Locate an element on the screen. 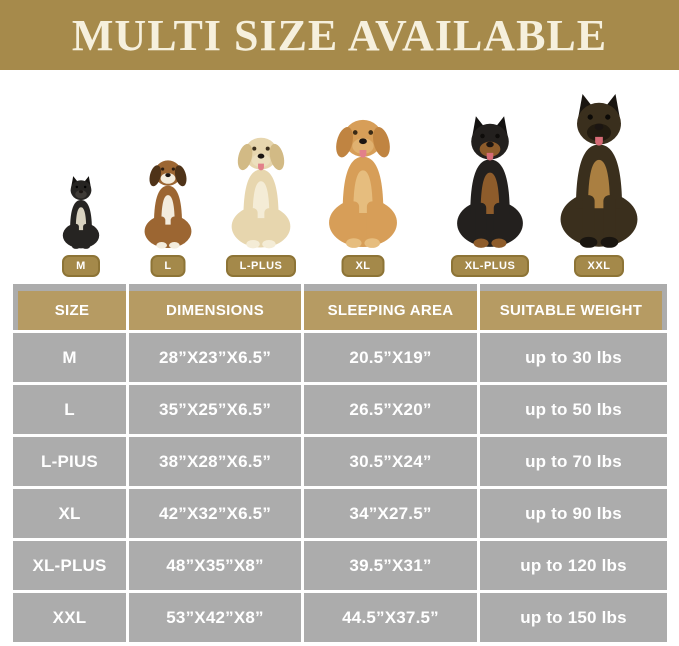  cell-suitable-weight: up to 90 lbs is located at coordinates (573, 513).